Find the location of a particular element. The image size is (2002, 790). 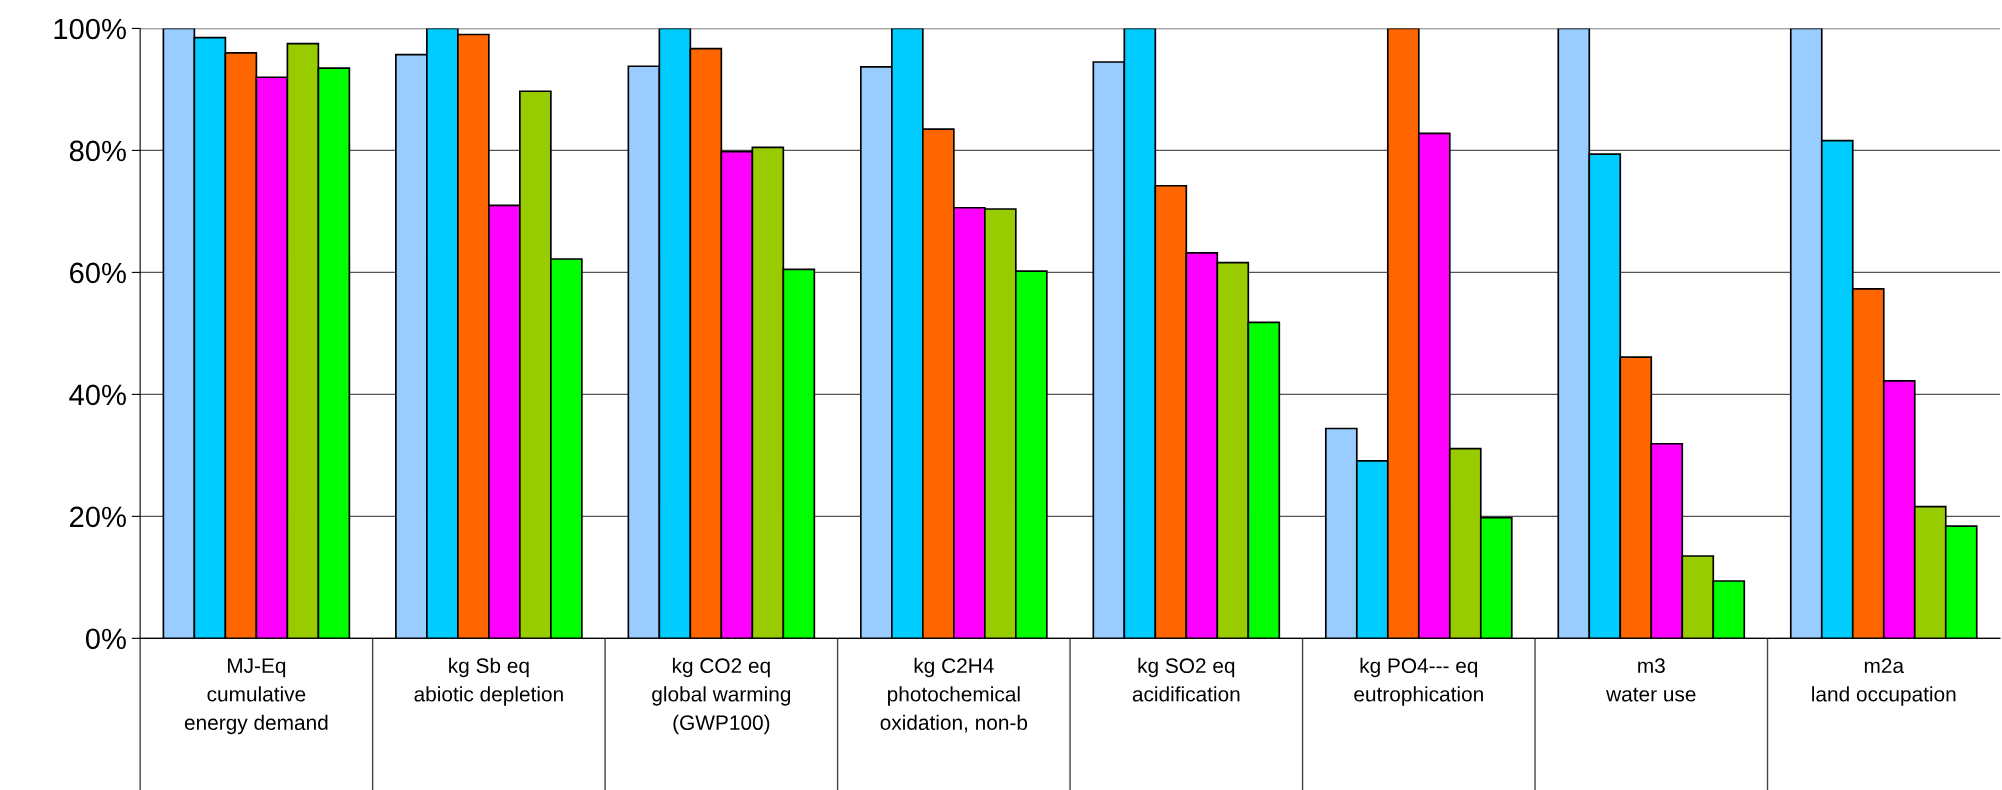

x-tick-label: kg CO2 eq global warming (GWP100) is located at coordinates (721, 696).